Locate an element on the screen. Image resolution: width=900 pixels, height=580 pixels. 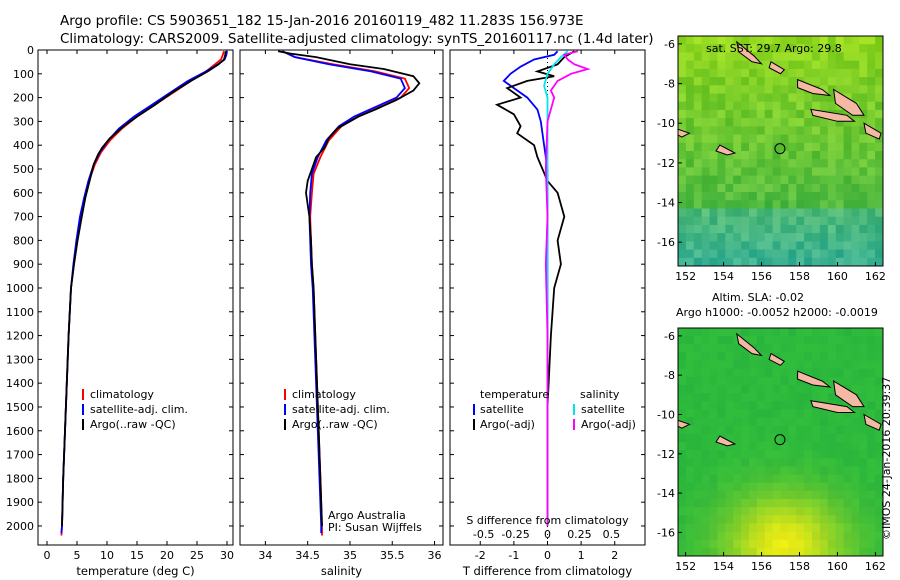
depth-tick-label: 1900 is located at coordinates (20, 502).